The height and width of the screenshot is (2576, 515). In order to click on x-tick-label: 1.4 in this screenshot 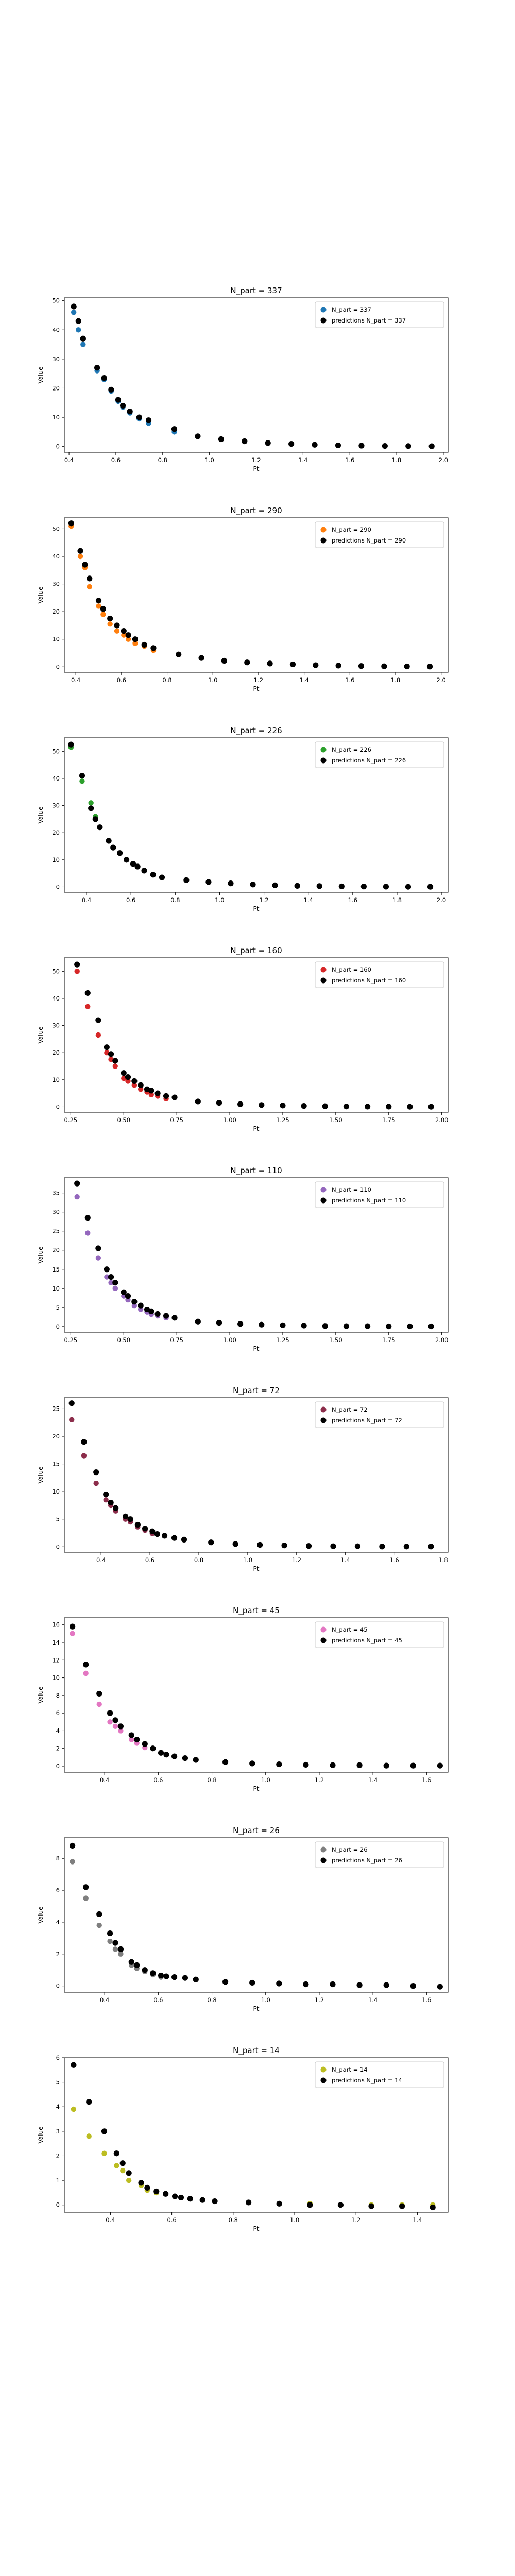, I will do `click(302, 460)`.